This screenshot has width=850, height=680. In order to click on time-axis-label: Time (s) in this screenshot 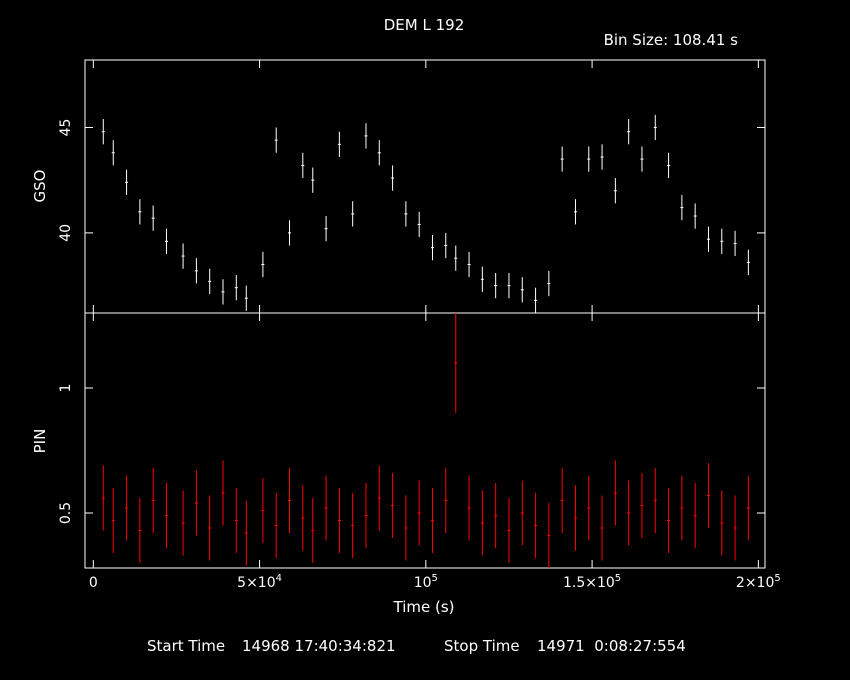, I will do `click(424, 607)`.